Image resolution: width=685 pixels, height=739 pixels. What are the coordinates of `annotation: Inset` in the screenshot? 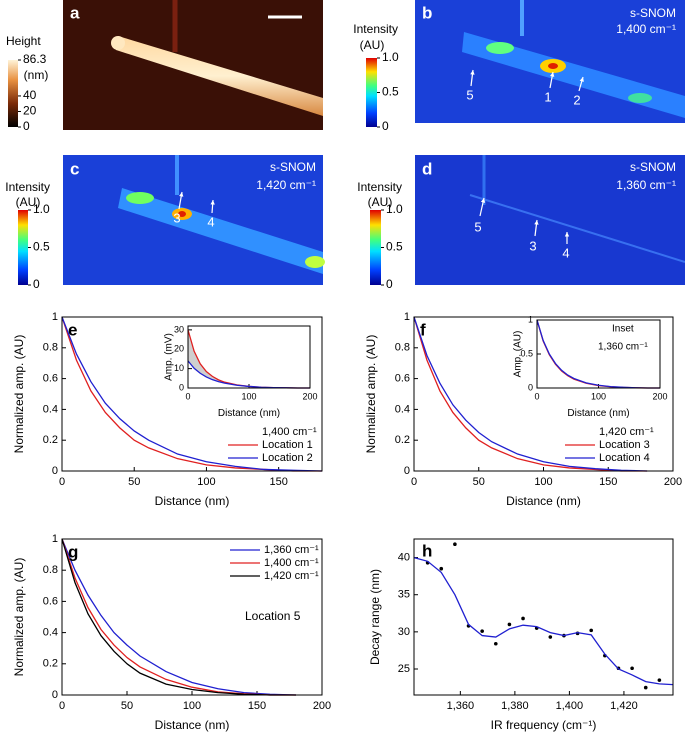 It's located at (623, 329).